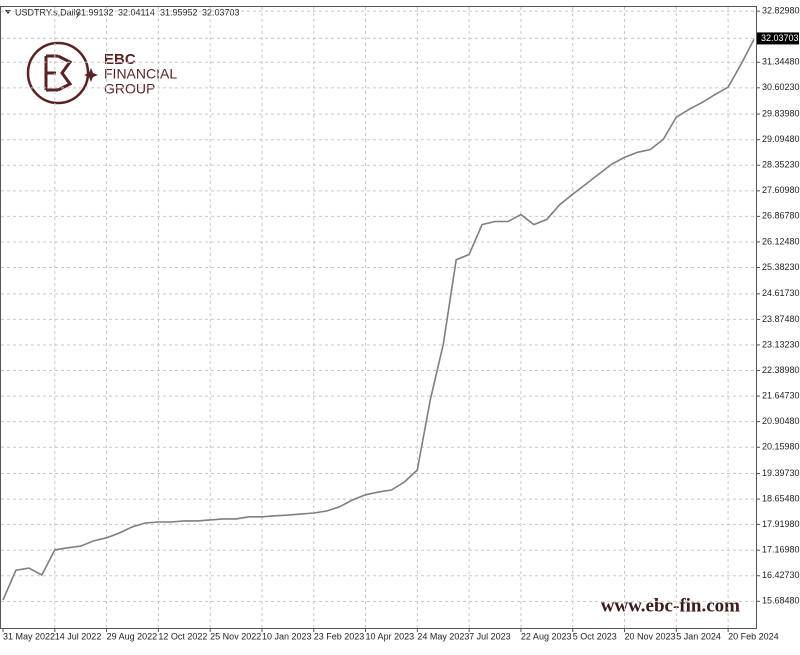  What do you see at coordinates (781, 421) in the screenshot?
I see `y-tick-label: 20.90480` at bounding box center [781, 421].